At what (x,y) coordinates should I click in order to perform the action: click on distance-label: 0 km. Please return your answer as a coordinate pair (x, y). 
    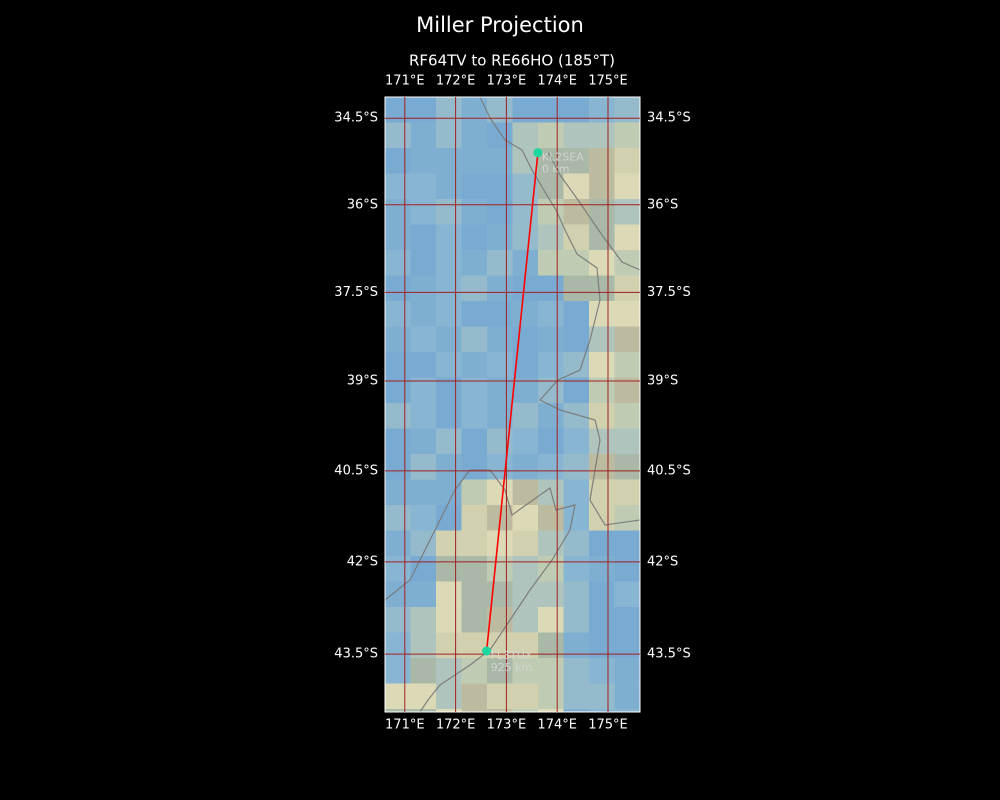
    Looking at the image, I should click on (556, 169).